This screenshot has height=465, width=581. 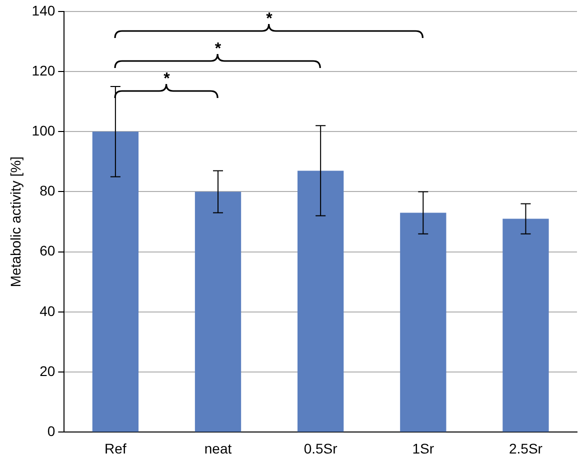 I want to click on y-tick-label: 0, so click(x=51, y=431).